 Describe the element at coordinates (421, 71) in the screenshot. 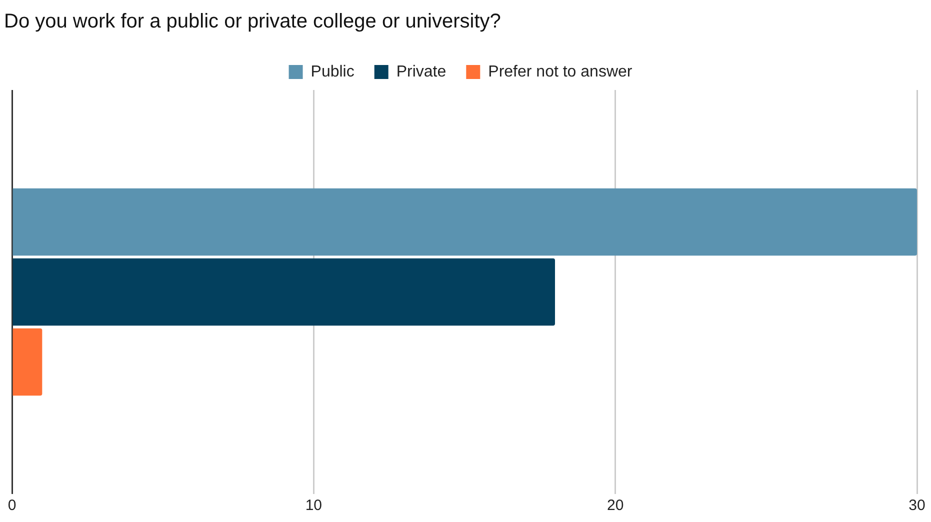

I see `legend-label: Private` at that location.